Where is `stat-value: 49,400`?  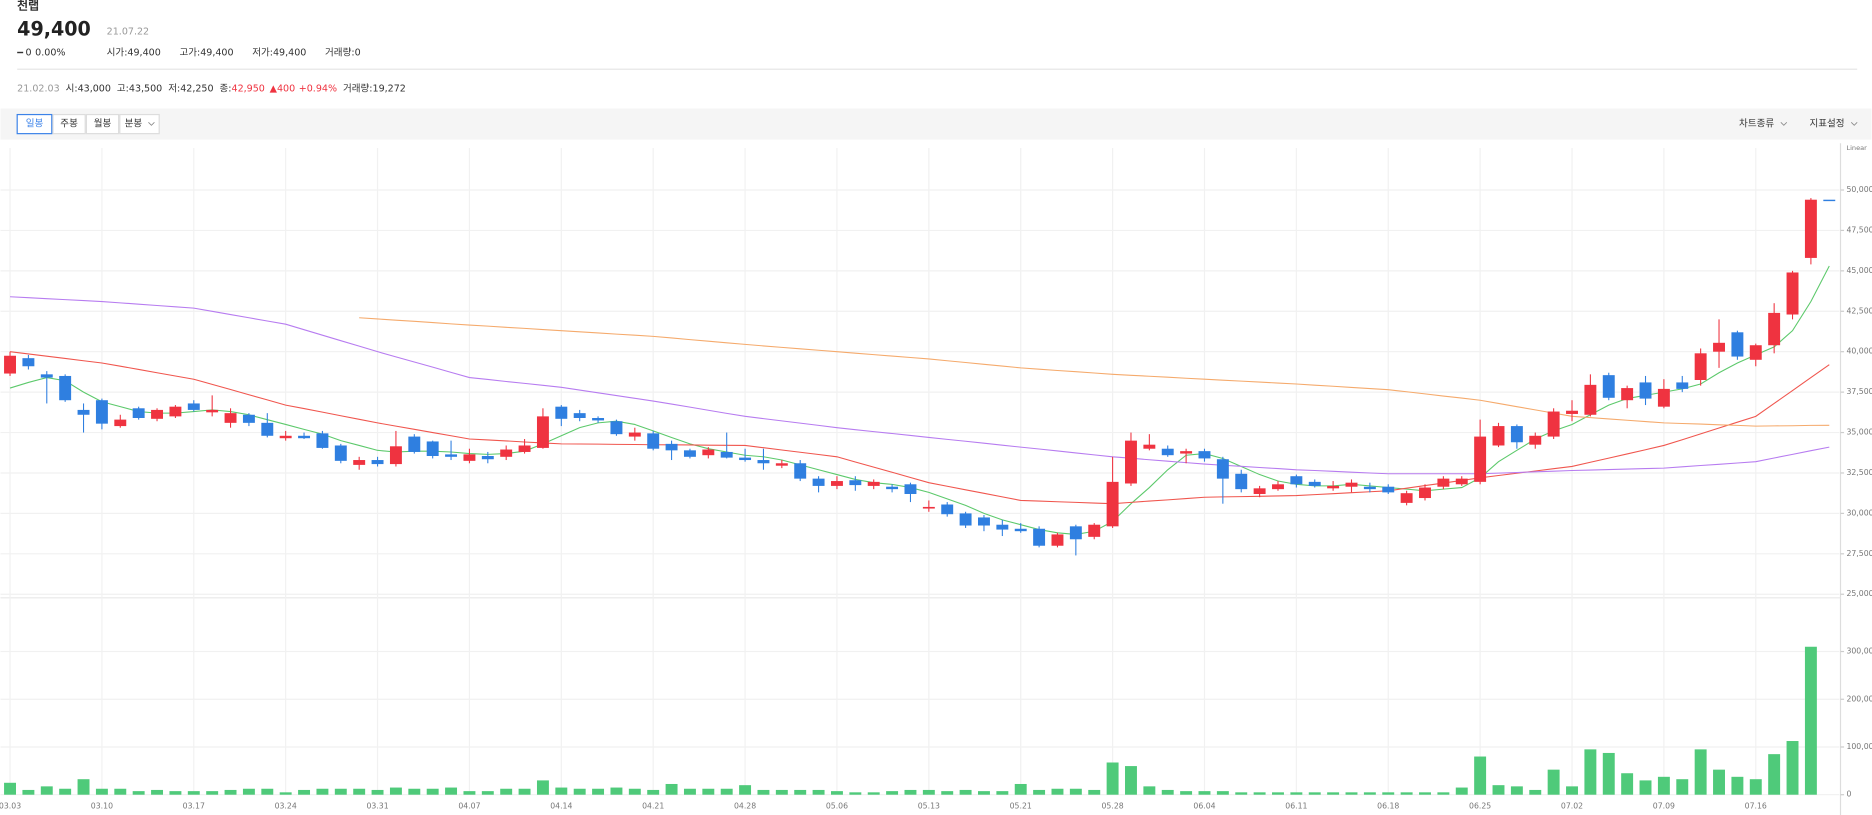 stat-value: 49,400 is located at coordinates (216, 52).